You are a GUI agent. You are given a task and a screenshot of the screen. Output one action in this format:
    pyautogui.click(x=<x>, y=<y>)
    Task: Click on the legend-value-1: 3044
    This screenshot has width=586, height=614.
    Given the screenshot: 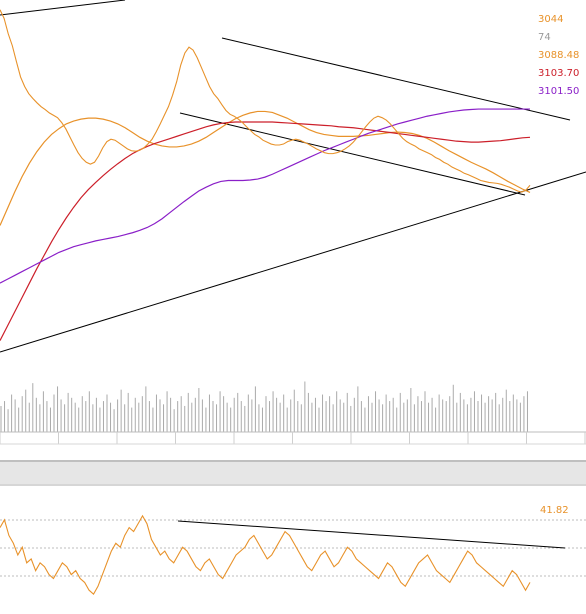 What is the action you would take?
    pyautogui.click(x=550, y=19)
    